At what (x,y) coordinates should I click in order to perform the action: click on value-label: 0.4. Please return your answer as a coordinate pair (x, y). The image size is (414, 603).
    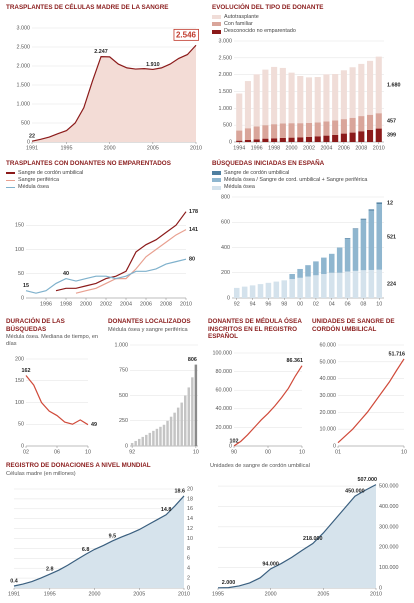
    Looking at the image, I should click on (14, 582).